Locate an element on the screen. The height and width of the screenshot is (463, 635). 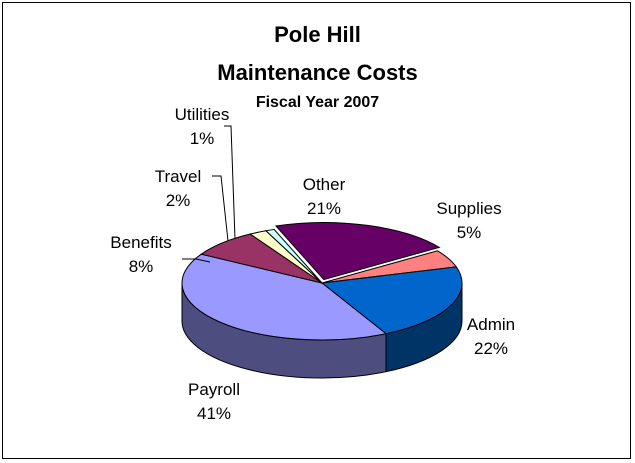
label-supplies: Supplies is located at coordinates (468, 208).